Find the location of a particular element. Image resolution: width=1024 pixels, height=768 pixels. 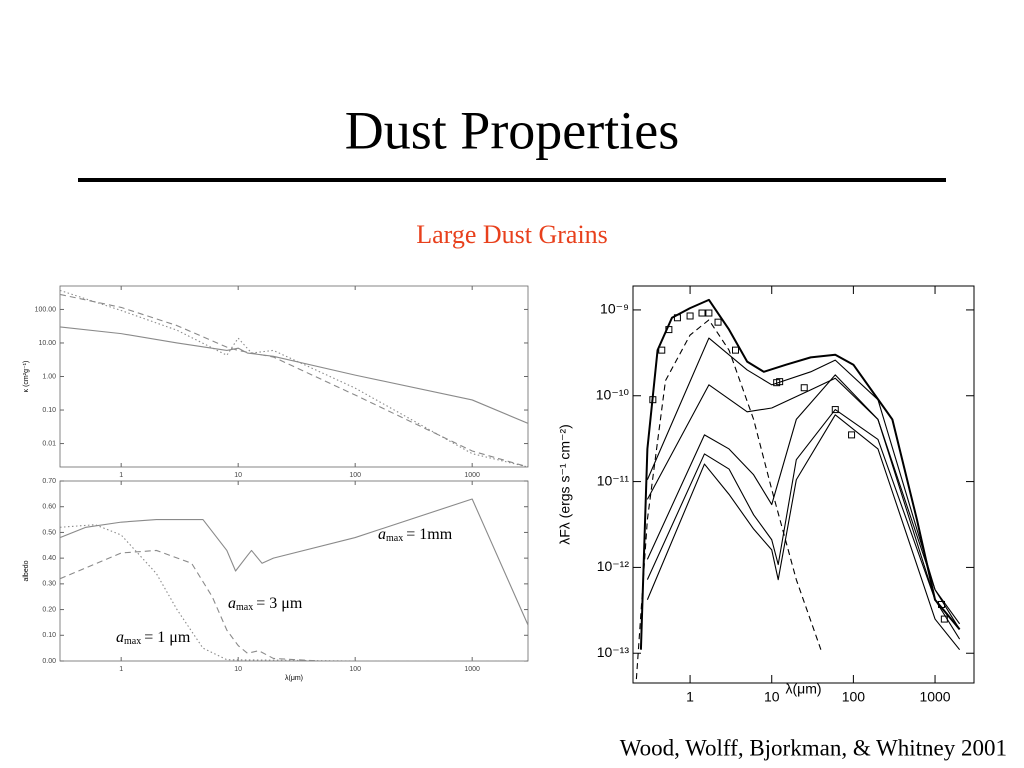

annotation: amax = 1mm is located at coordinates (415, 535).